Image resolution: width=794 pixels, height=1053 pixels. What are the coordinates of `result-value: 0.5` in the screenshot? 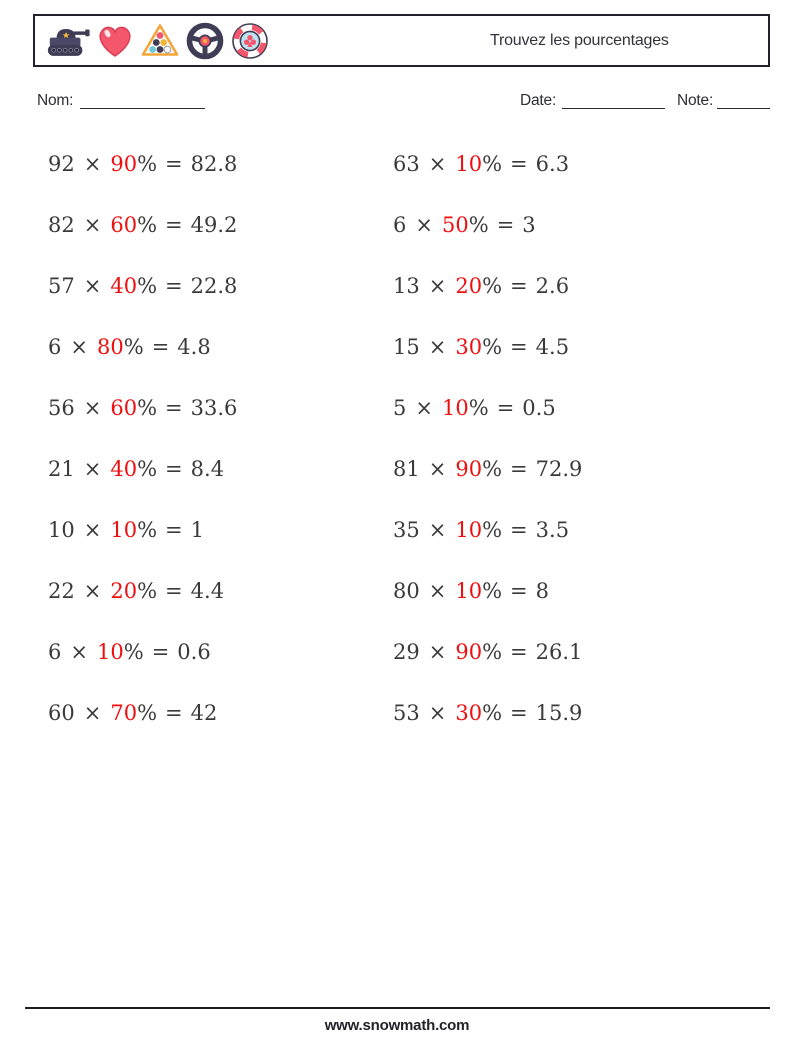 It's located at (539, 408).